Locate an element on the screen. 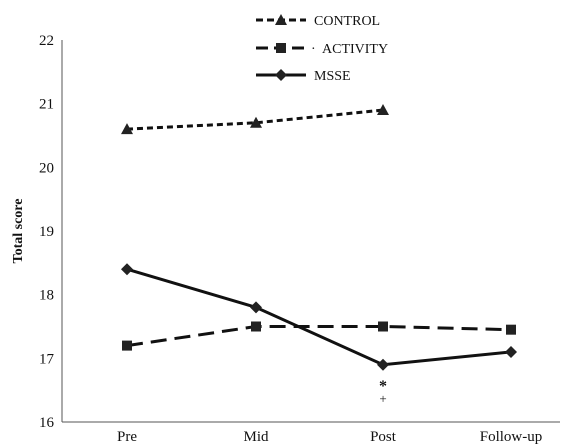 Image resolution: width=565 pixels, height=444 pixels. y-tick-label: 16 is located at coordinates (47, 423).